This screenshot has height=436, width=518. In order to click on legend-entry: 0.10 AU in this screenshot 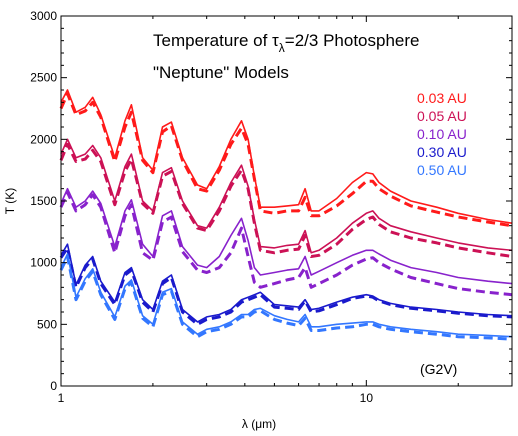, I will do `click(442, 134)`.